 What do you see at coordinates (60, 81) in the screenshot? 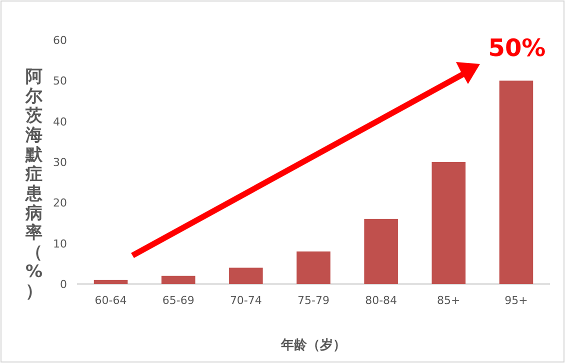
I see `y-tick-label: 50` at bounding box center [60, 81].